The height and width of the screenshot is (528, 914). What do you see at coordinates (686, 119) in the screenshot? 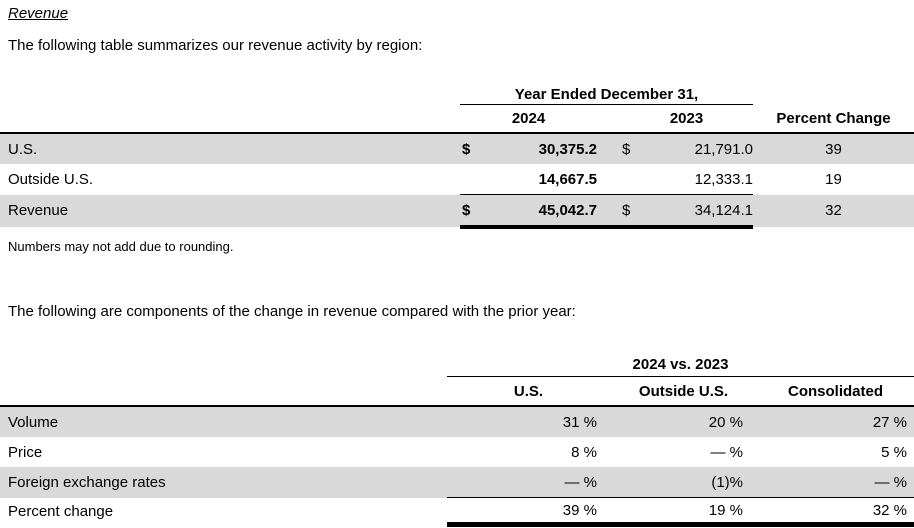
I see `column-header-2023: 2023` at bounding box center [686, 119].